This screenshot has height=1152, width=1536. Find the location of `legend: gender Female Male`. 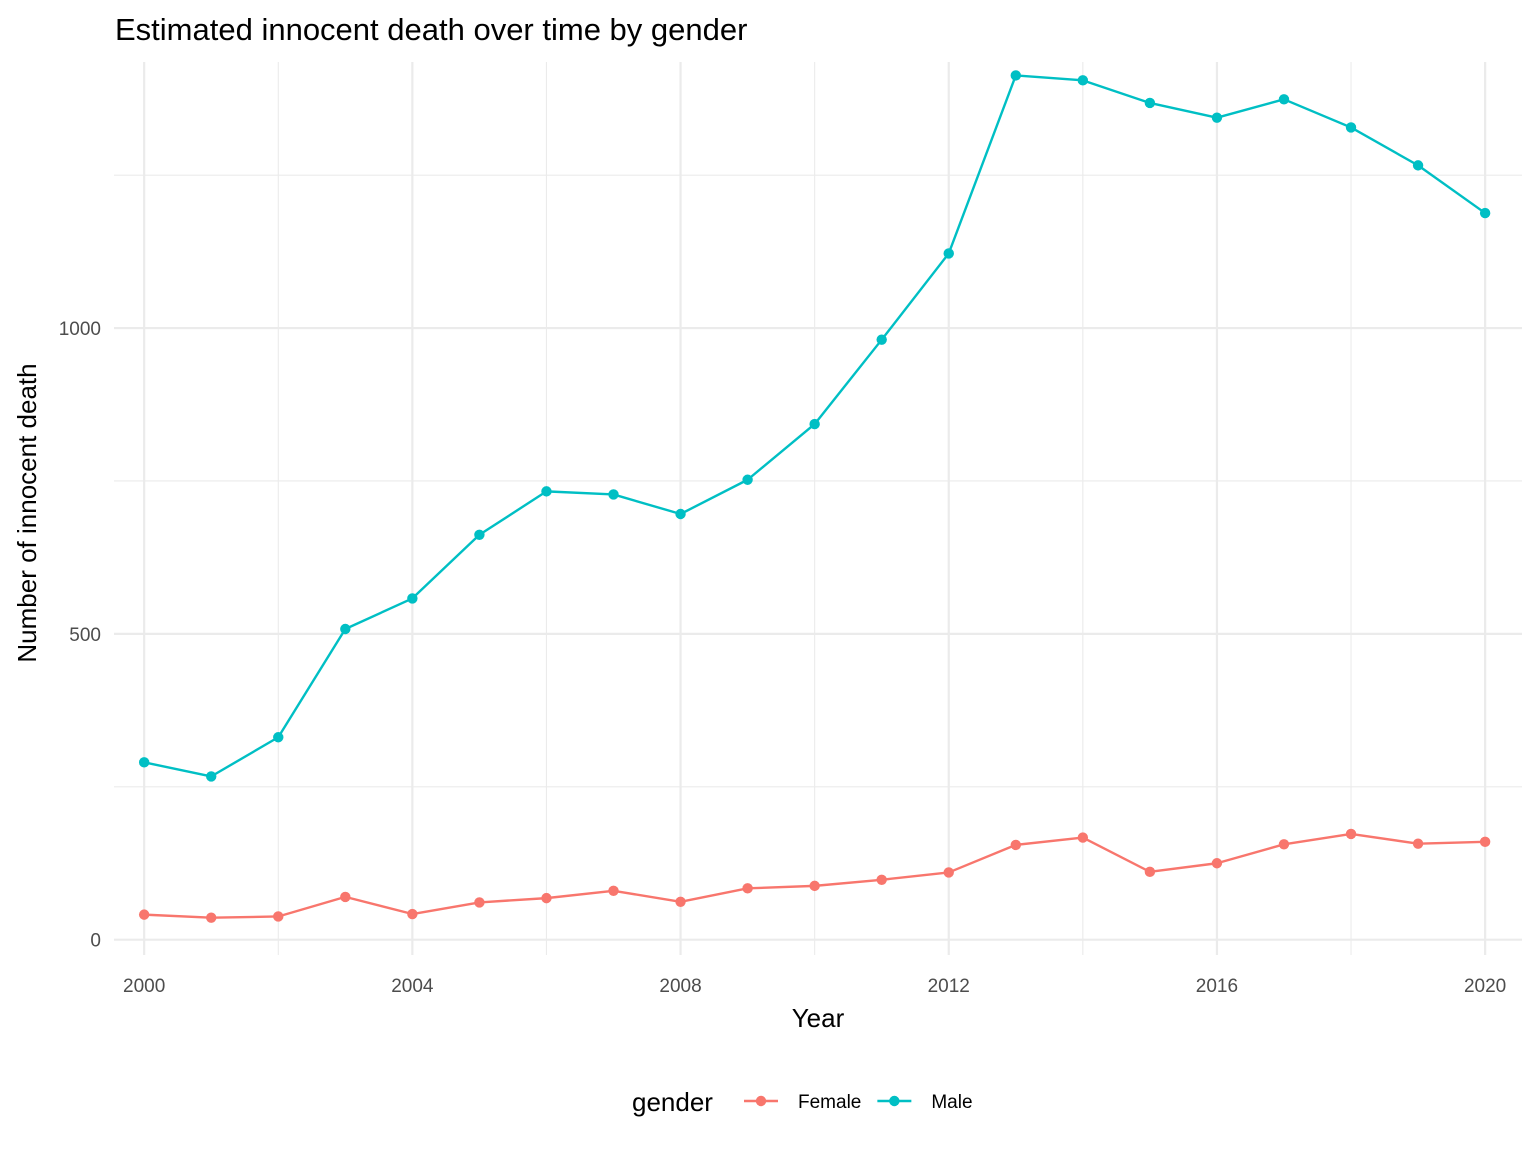

legend: gender Female Male is located at coordinates (802, 1102).